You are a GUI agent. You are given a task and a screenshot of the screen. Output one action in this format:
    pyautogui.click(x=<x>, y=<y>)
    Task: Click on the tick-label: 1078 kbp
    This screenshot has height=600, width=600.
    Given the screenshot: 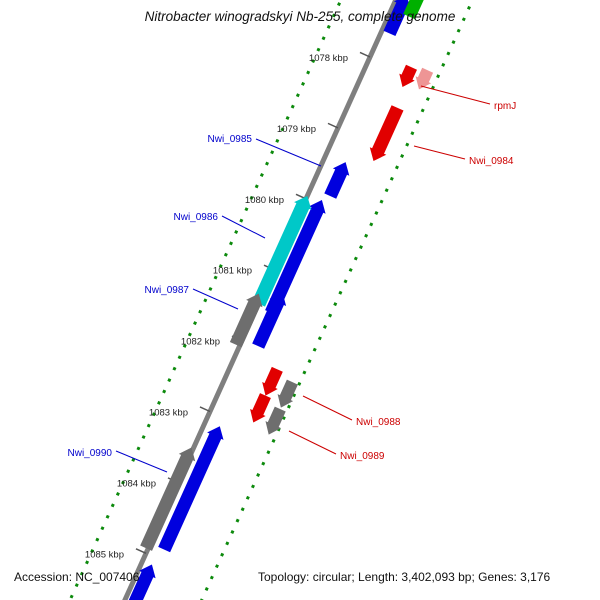 What is the action you would take?
    pyautogui.click(x=328, y=58)
    